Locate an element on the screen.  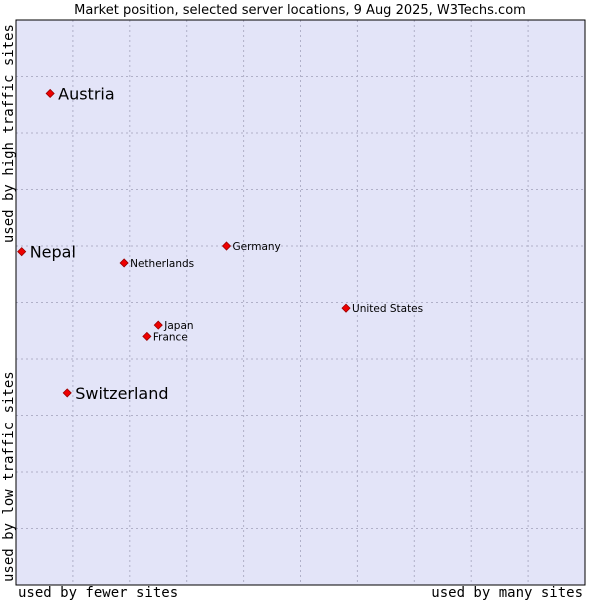
point-label: Japan is located at coordinates (178, 326).